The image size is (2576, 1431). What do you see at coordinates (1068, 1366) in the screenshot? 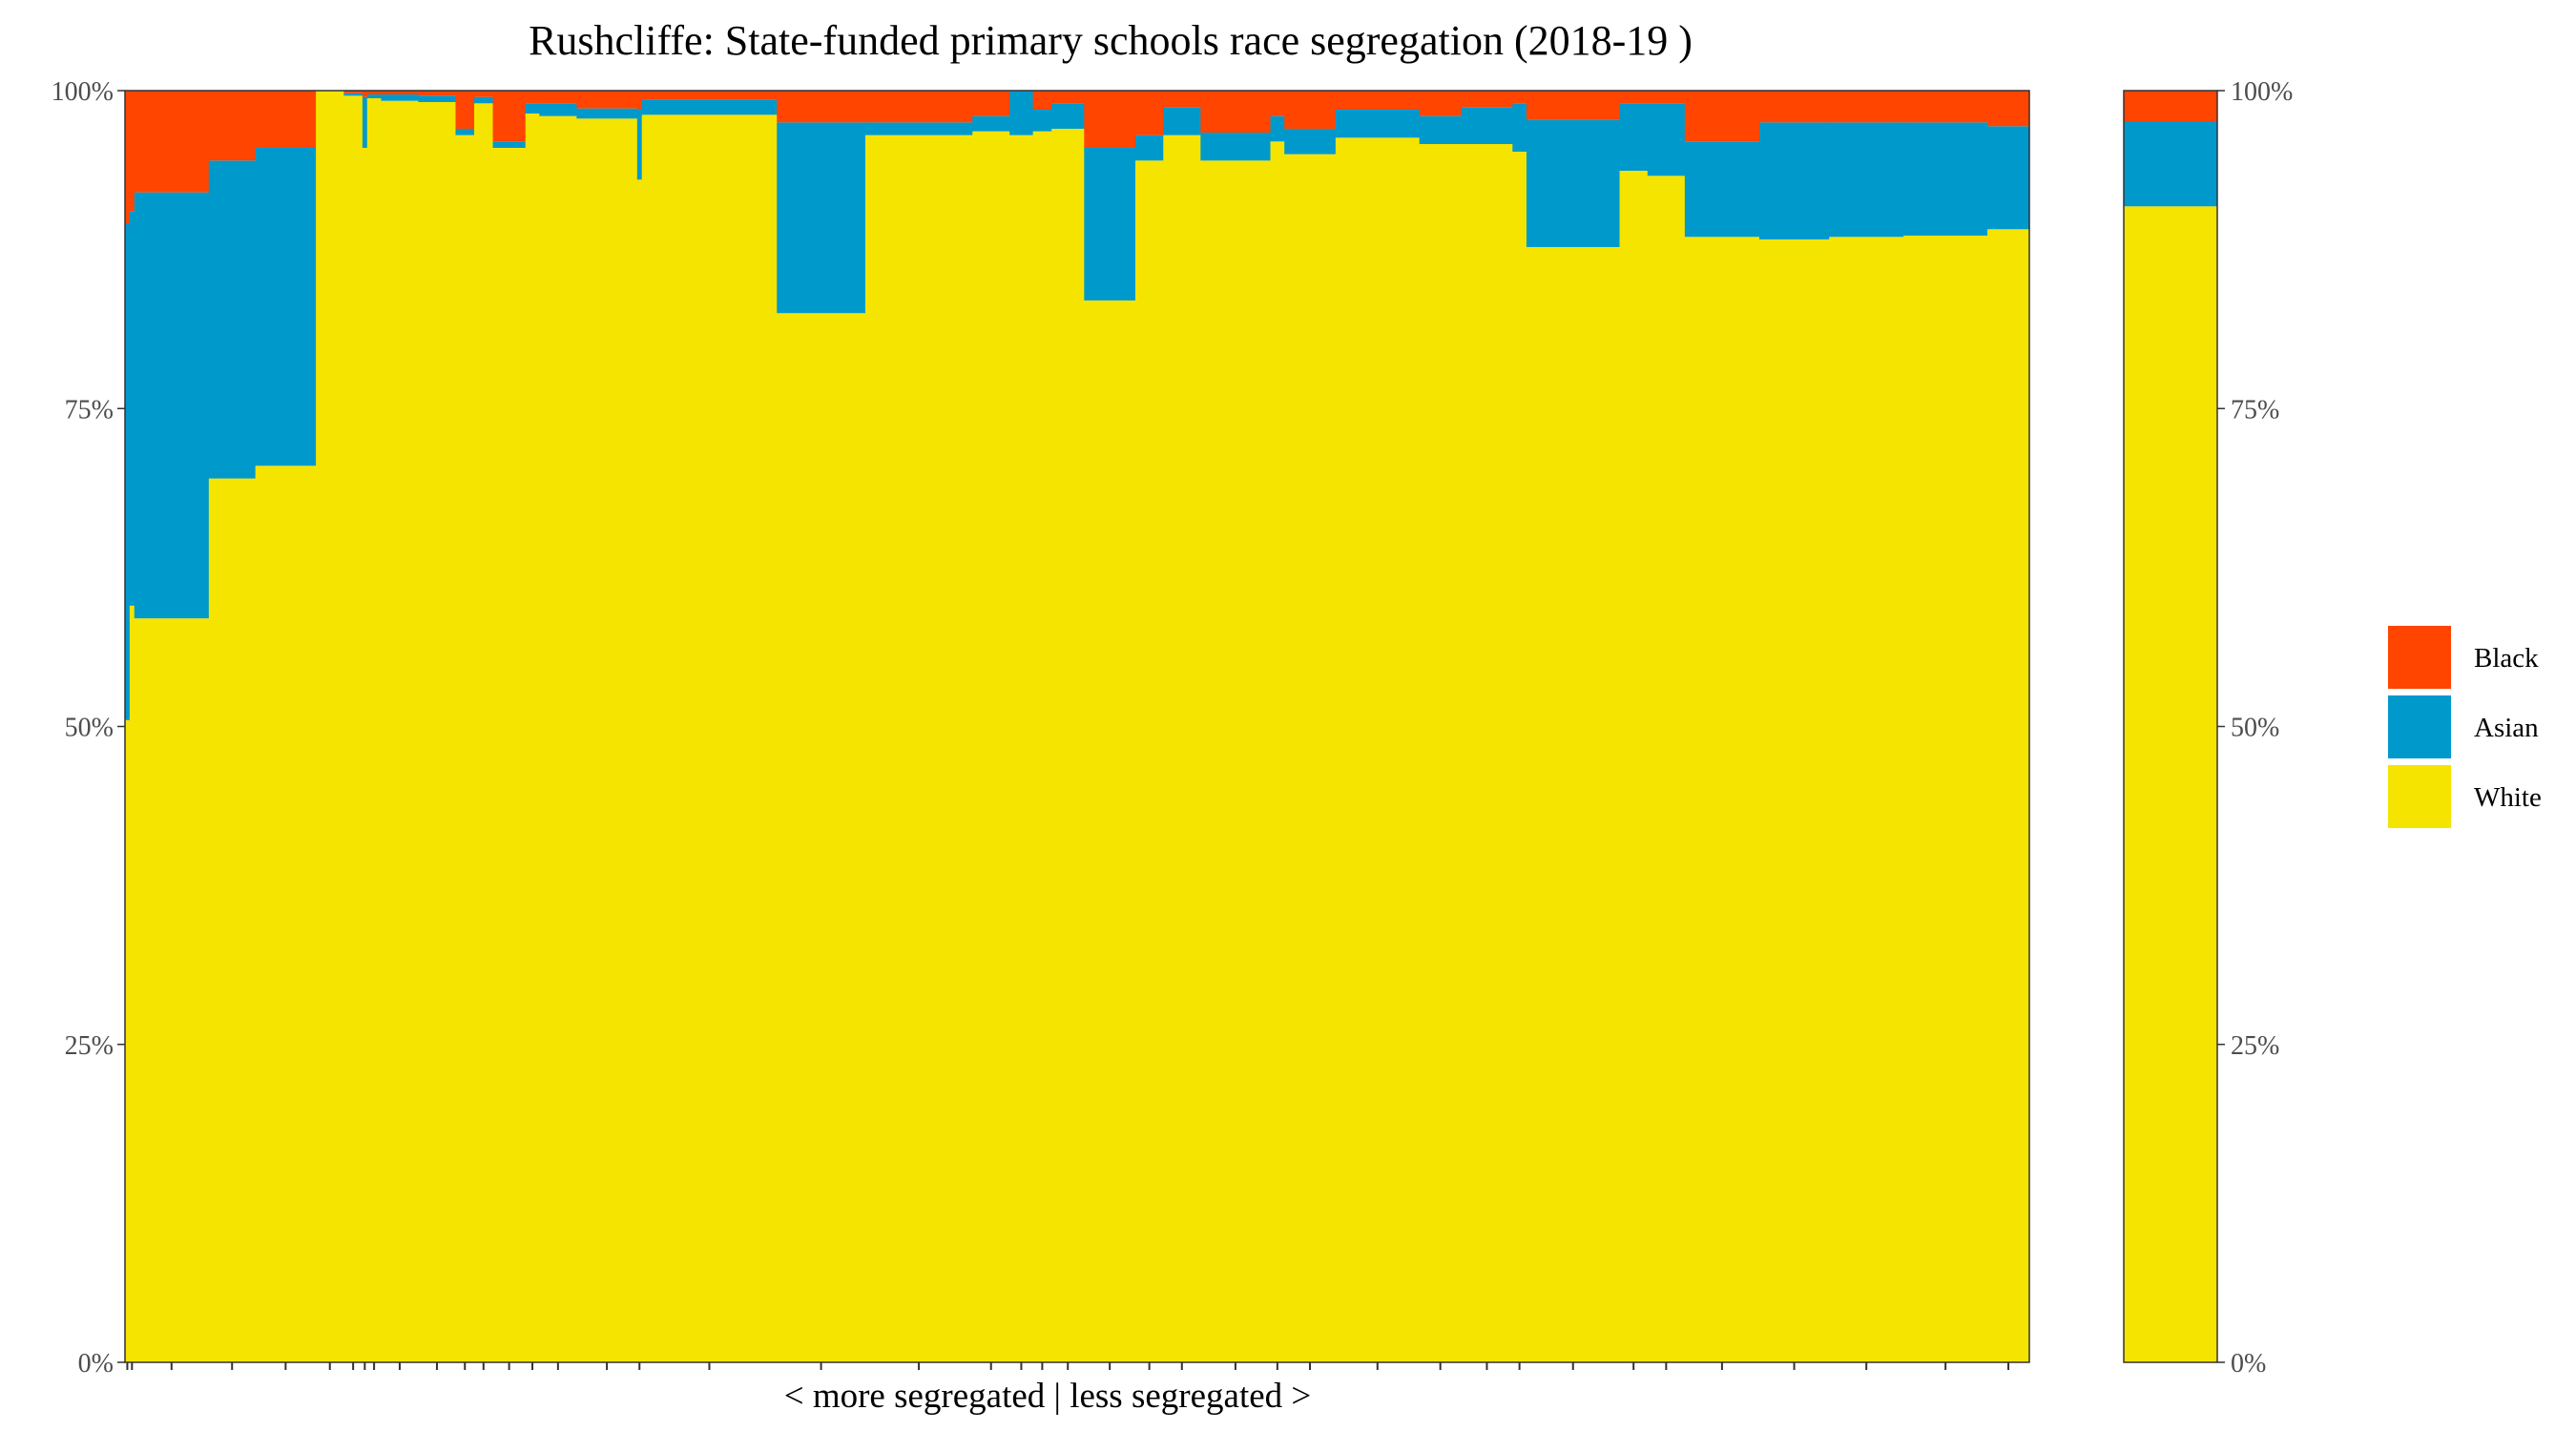
I see `x-axis-ticks` at bounding box center [1068, 1366].